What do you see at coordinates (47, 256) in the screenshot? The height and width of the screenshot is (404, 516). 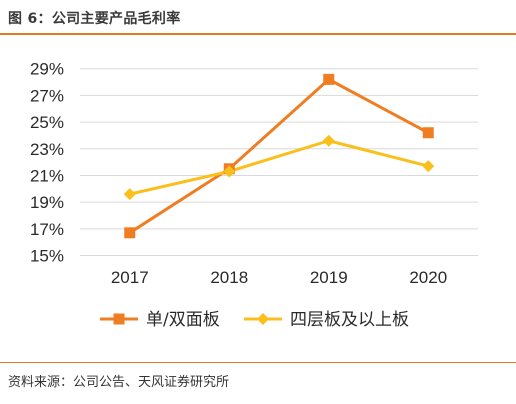 I see `y-tick-label: 15%` at bounding box center [47, 256].